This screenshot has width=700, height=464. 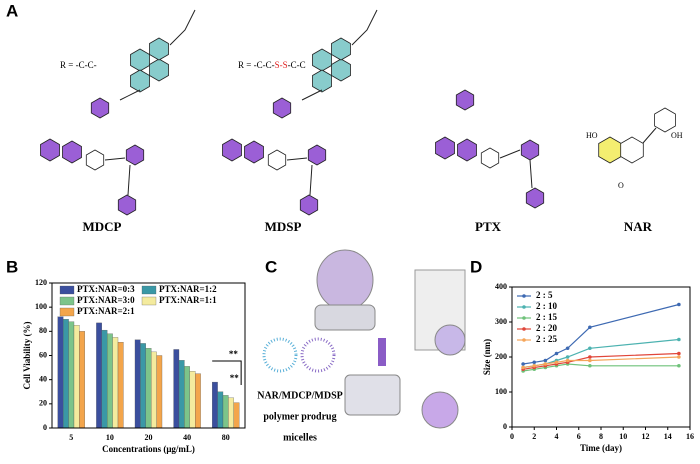 What do you see at coordinates (382, 352) in the screenshot?
I see `tube` at bounding box center [382, 352].